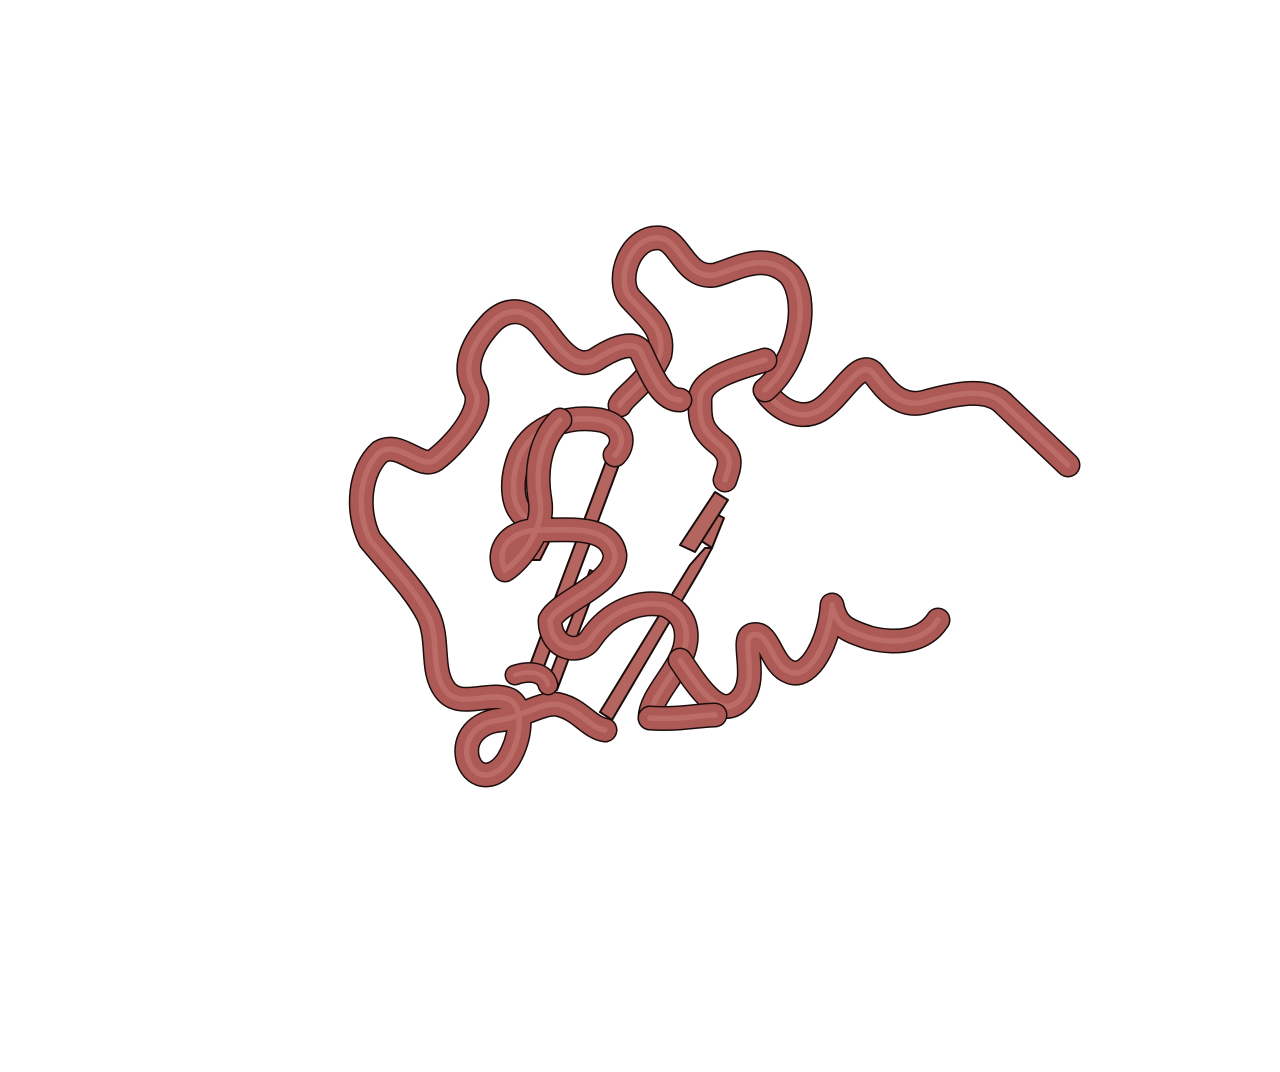  What do you see at coordinates (809, 655) in the screenshot?
I see `coil-lower-right-tail` at bounding box center [809, 655].